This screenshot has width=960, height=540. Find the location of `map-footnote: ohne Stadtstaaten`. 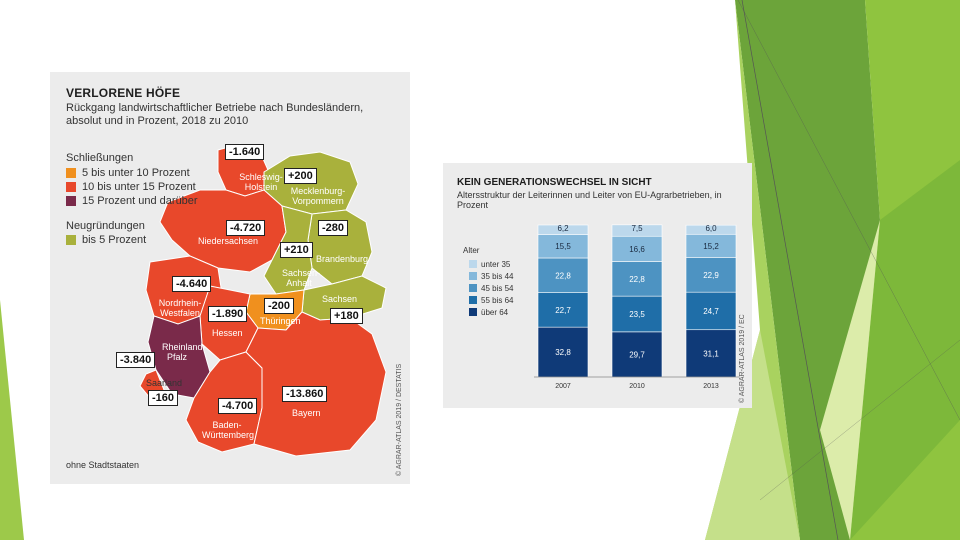

map-footnote: ohne Stadtstaaten is located at coordinates (103, 465).